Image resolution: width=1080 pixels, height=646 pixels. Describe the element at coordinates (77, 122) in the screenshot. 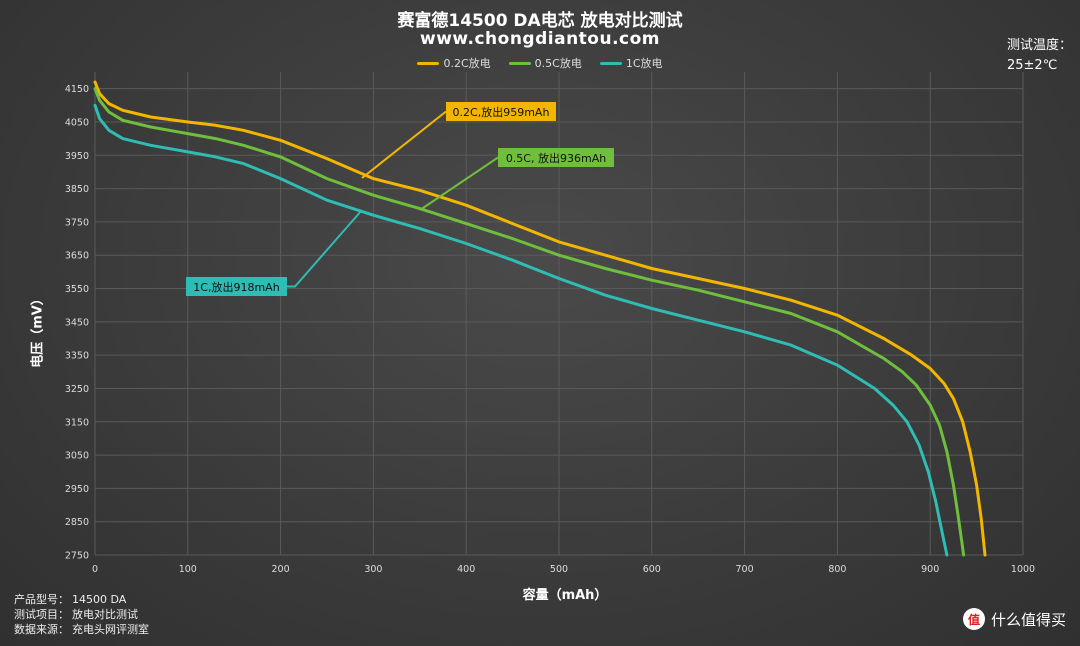

I see `y-tick-label: 4050` at that location.